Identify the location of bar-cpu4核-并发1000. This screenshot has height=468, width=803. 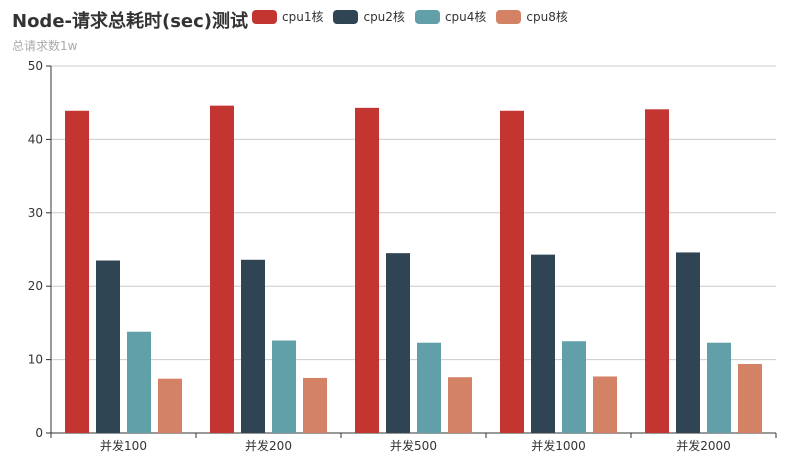
(574, 387).